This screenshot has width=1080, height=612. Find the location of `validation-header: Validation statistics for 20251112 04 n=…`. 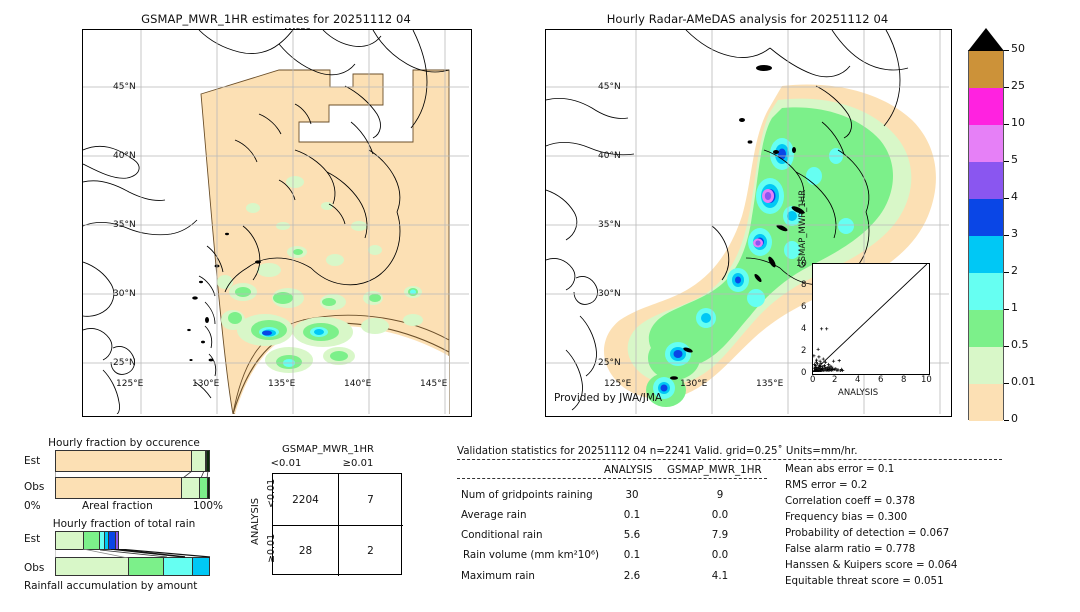

validation-header: Validation statistics for 20251112 04 n=… is located at coordinates (657, 451).